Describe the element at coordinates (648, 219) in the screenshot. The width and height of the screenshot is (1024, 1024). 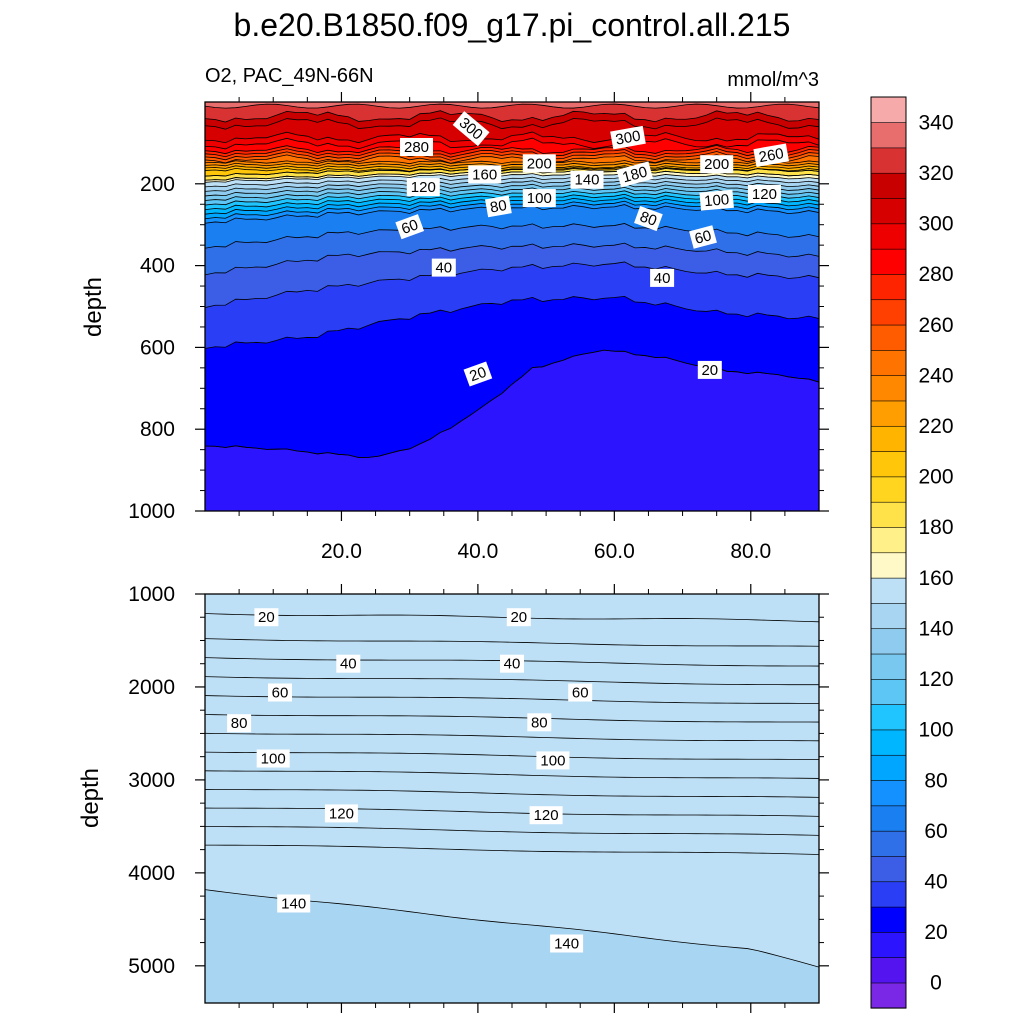
I see `upper-contour-label: 80` at that location.